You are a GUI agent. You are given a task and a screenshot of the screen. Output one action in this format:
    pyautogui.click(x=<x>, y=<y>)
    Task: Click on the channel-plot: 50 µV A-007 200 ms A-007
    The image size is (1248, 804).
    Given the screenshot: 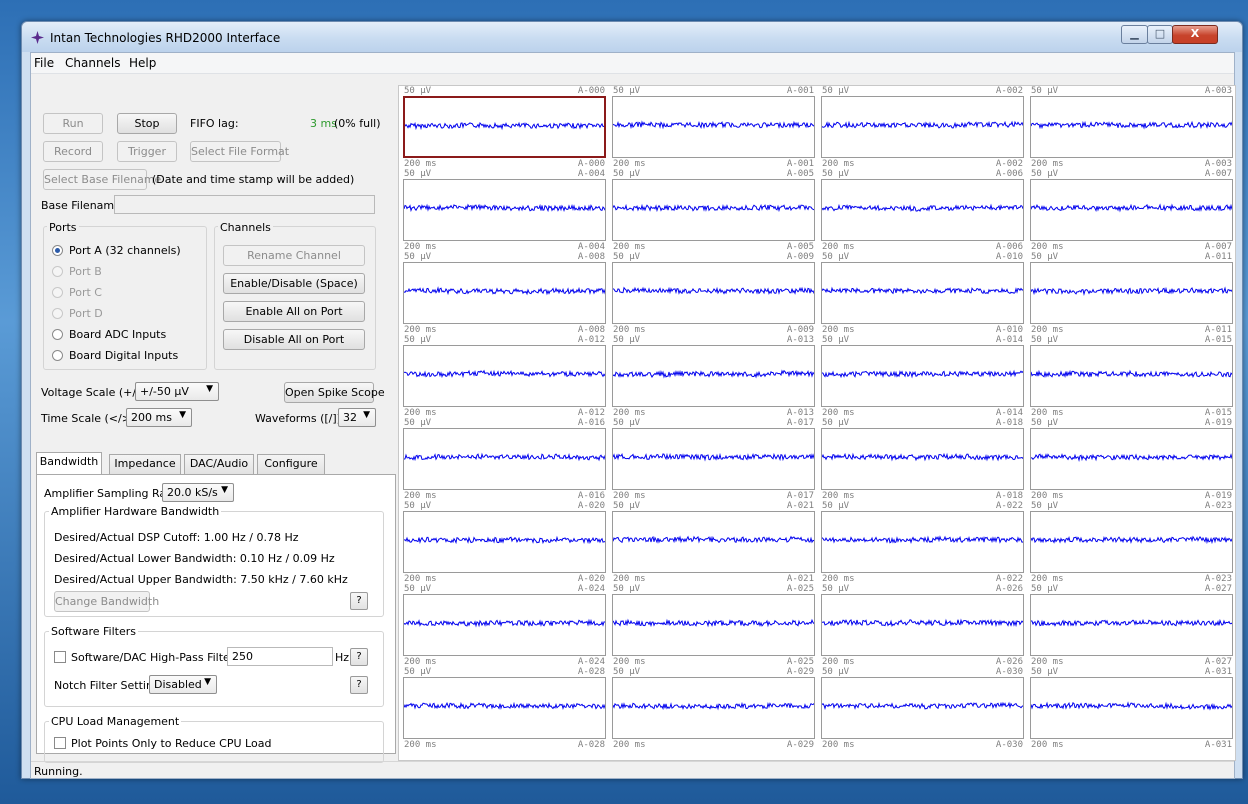 What is the action you would take?
    pyautogui.click(x=1130, y=210)
    